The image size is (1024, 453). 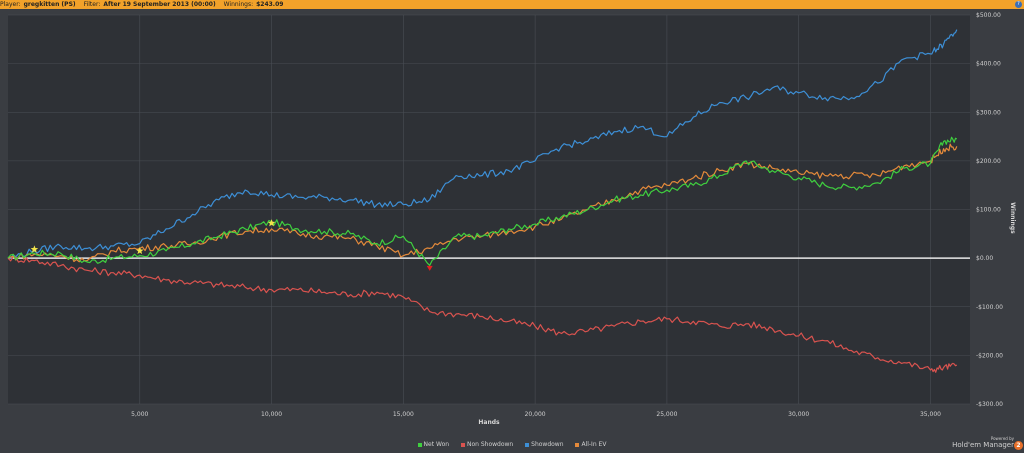 I want to click on y-tick-label: $100.00, so click(x=988, y=210).